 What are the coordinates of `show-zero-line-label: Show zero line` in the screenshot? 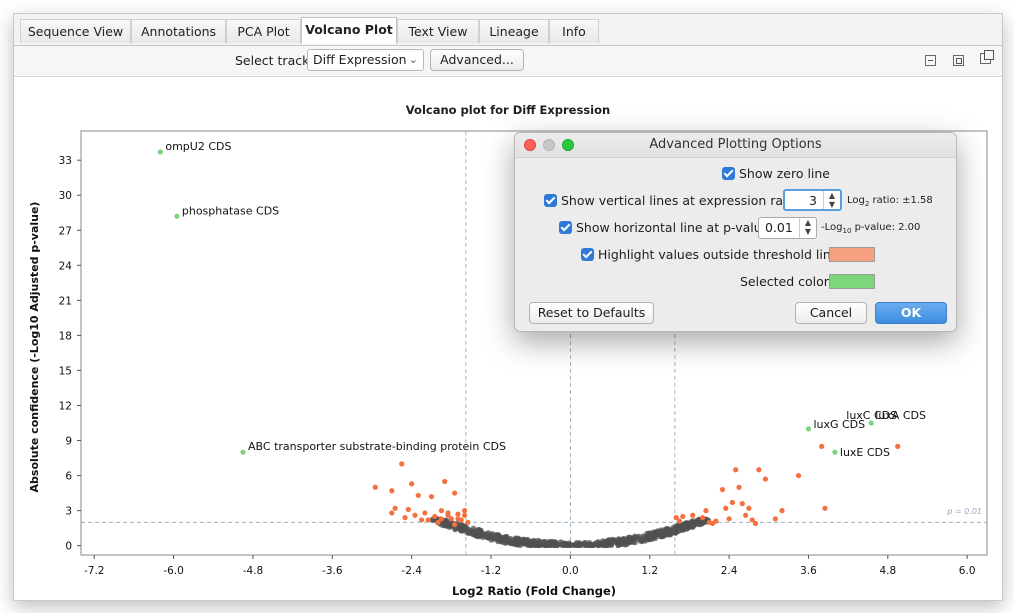 It's located at (784, 173).